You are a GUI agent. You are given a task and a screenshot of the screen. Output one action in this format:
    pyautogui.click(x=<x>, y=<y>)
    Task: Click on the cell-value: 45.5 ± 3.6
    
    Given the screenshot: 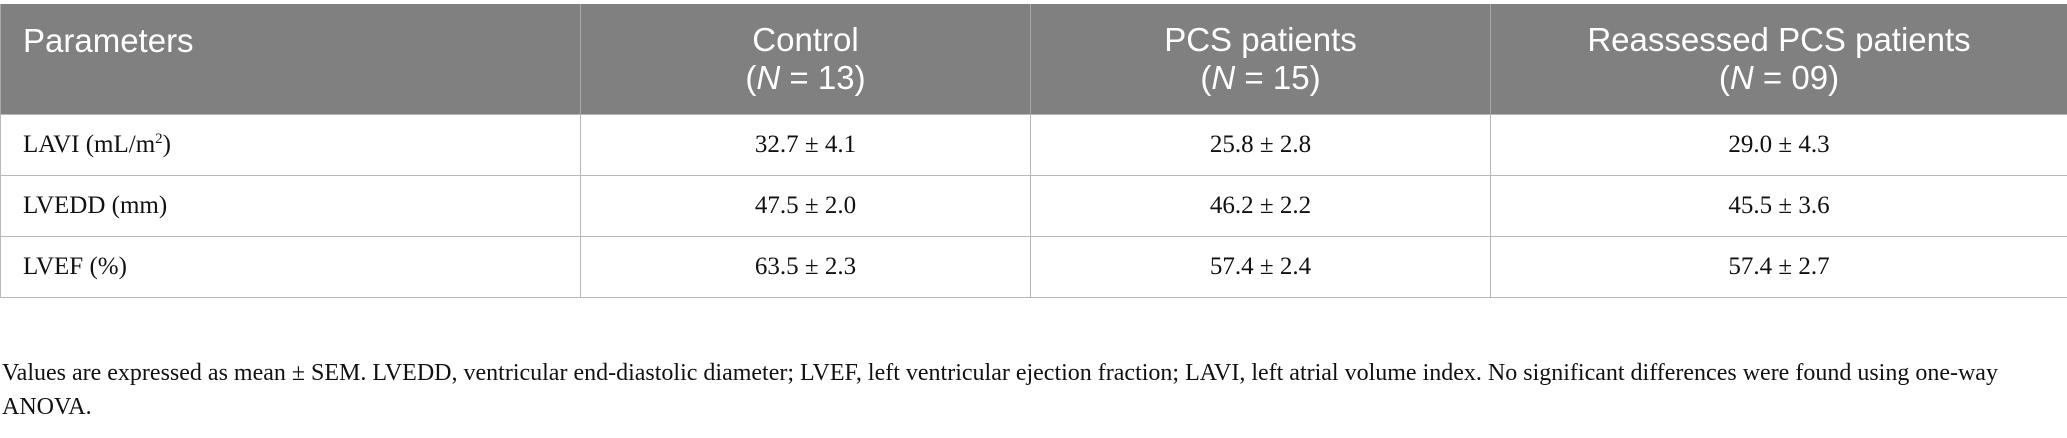 What is the action you would take?
    pyautogui.click(x=1778, y=206)
    